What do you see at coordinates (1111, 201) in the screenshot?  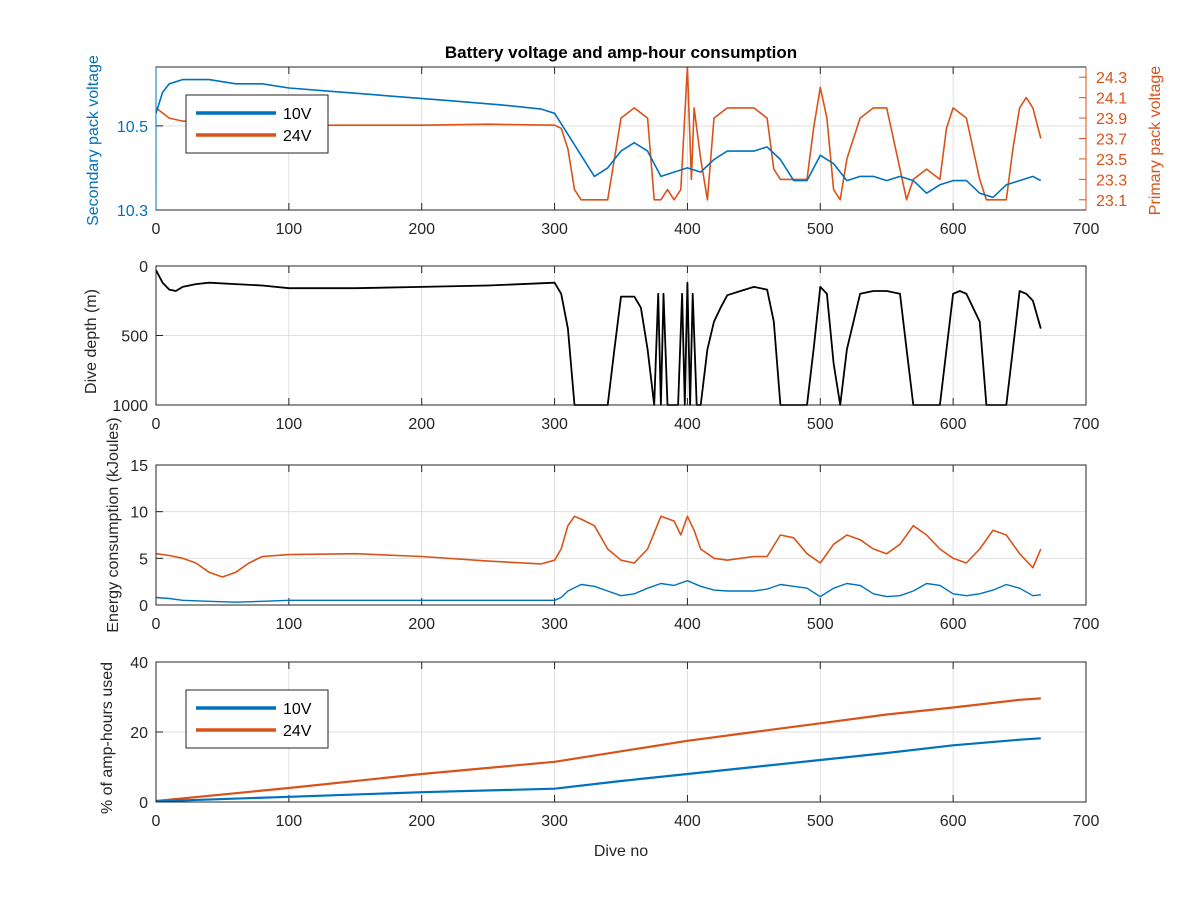 I see `y-right-tick-label: 23.1` at bounding box center [1111, 201].